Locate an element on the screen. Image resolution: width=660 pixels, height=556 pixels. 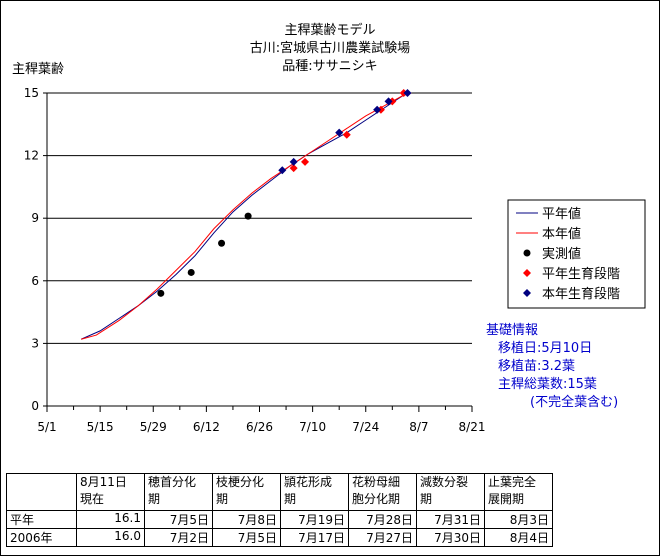
table-row: 2006年 16.0 7月2日 7月5日 7月17日 7月27日 7月30日 8月4日 is located at coordinates (279, 537).